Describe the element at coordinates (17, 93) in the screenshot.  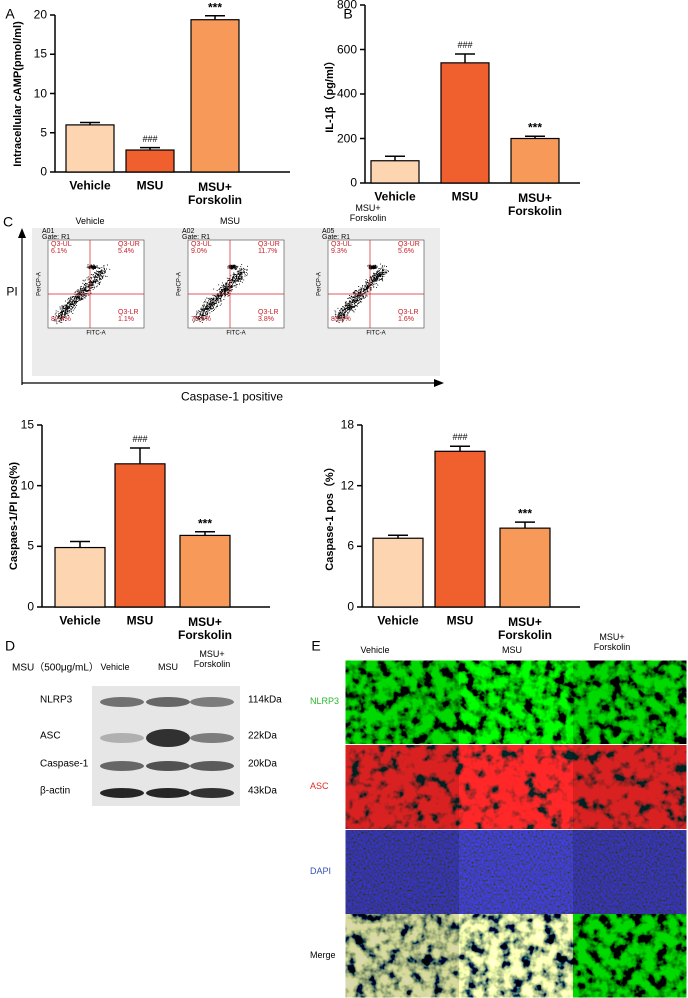
I see `y-axis-title: Intracellular cAMP(pmol/ml)` at that location.